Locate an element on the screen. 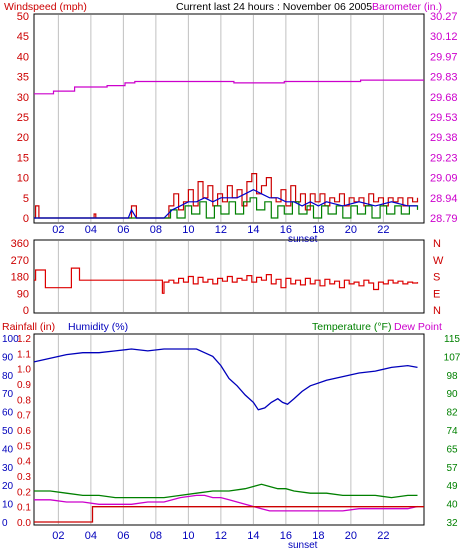 This screenshot has height=558, width=466. barometer-tick-label: 29.23 is located at coordinates (444, 158).